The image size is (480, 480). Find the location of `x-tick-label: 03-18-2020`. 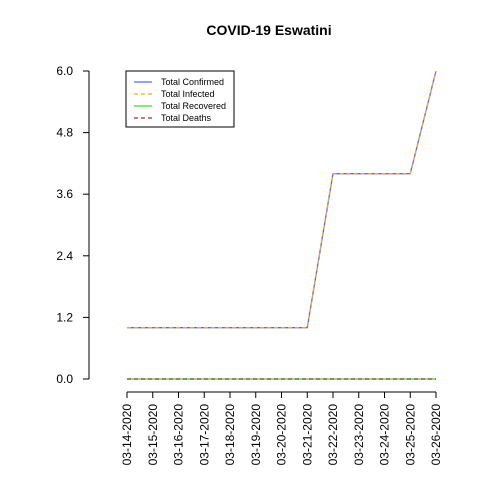

x-tick-label: 03-18-2020 is located at coordinates (230, 435).